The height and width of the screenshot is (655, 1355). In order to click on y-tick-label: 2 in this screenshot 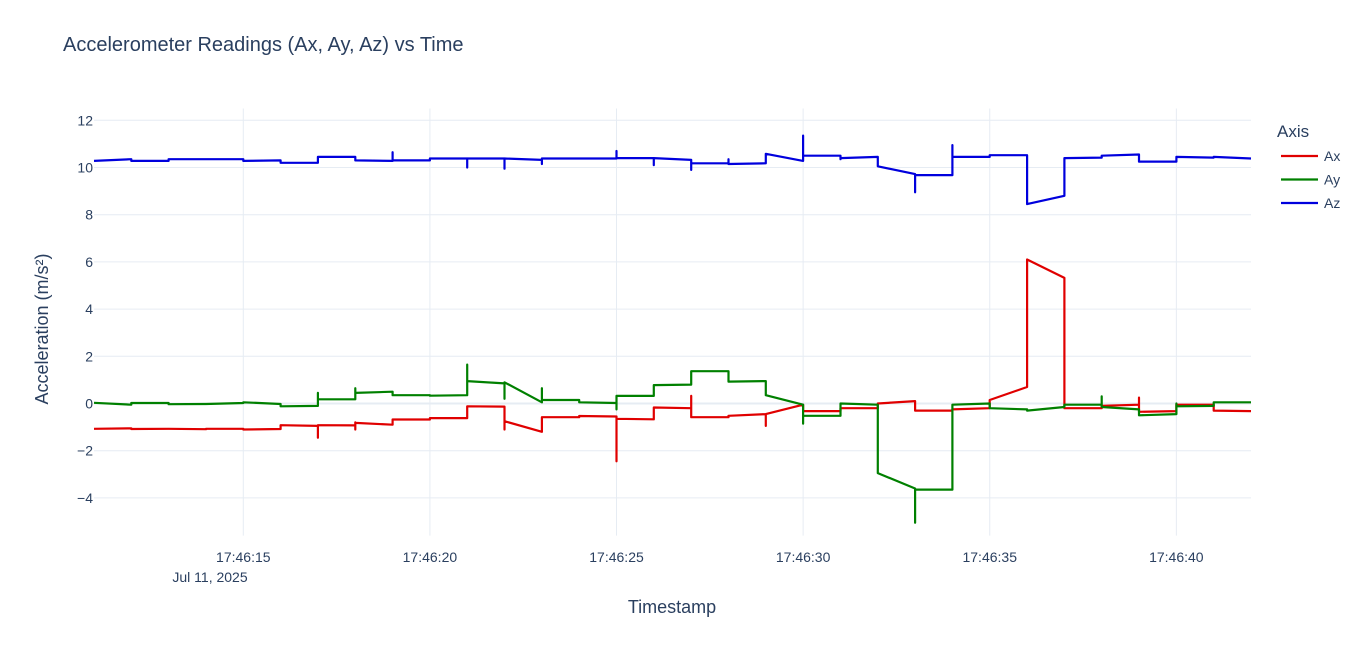, I will do `click(89, 356)`.